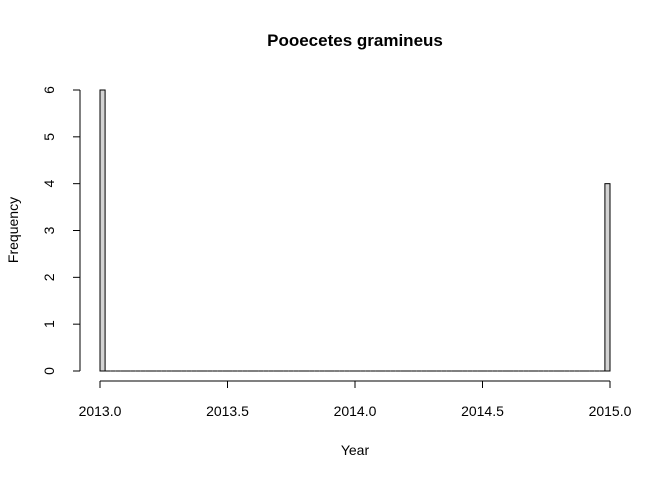  Describe the element at coordinates (482, 411) in the screenshot. I see `x-tick-label: 2014.5` at that location.